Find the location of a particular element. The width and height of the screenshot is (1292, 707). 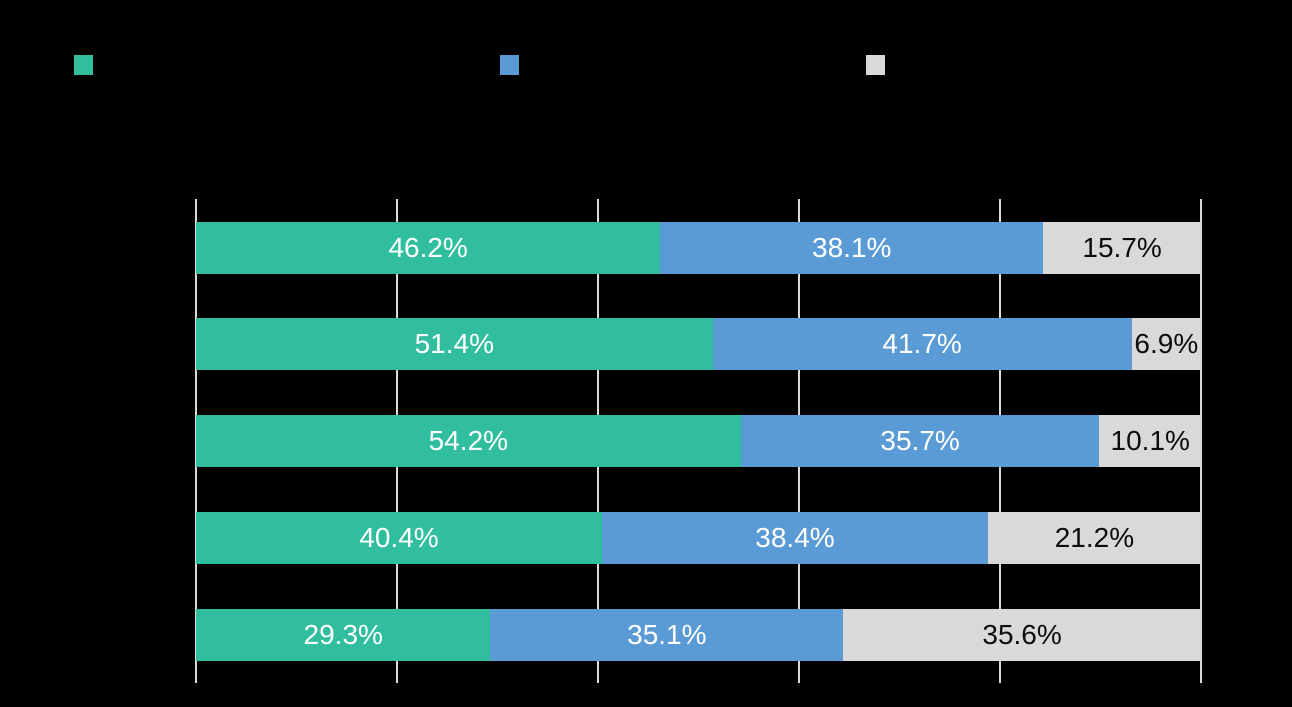

legend-swatch-series-teal is located at coordinates (83, 65).